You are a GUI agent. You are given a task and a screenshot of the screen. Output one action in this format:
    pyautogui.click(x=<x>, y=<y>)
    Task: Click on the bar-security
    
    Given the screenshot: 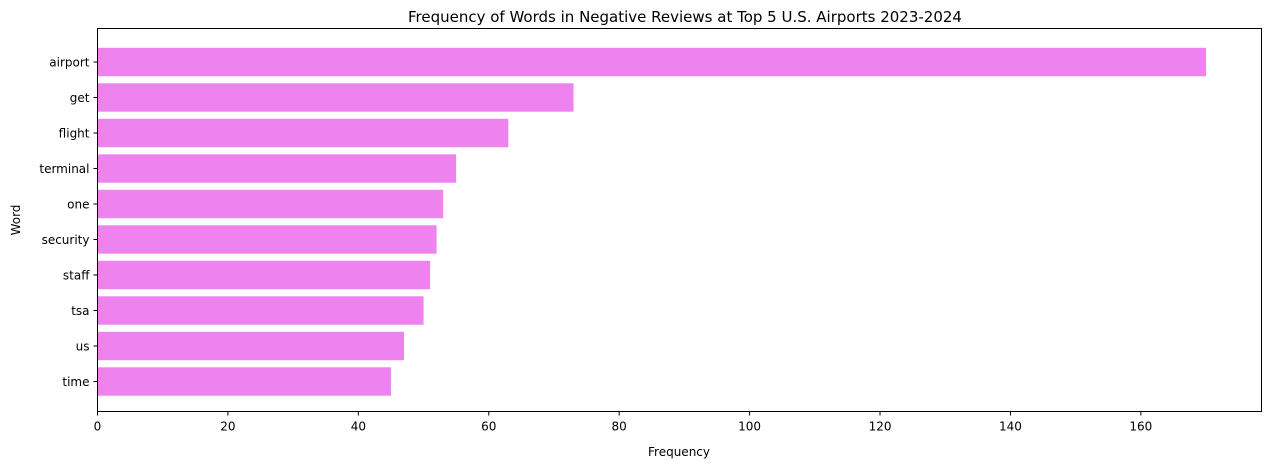 What is the action you would take?
    pyautogui.click(x=267, y=239)
    